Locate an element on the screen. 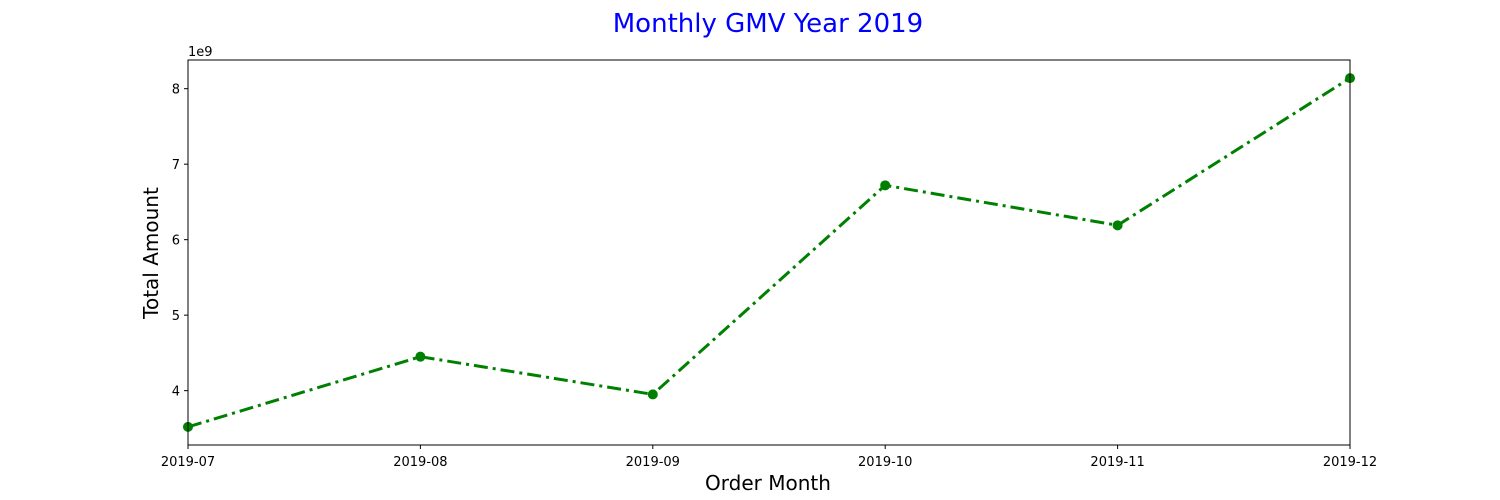  chart-title: Monthly GMV Year 2019 is located at coordinates (768, 24).